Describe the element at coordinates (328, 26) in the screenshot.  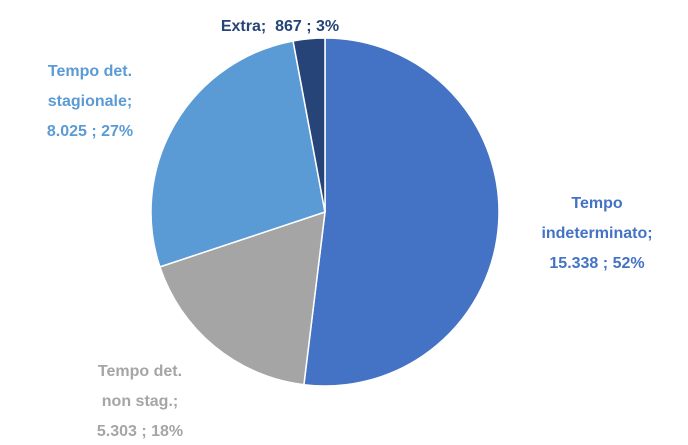
I see `percent-label: 3%` at that location.